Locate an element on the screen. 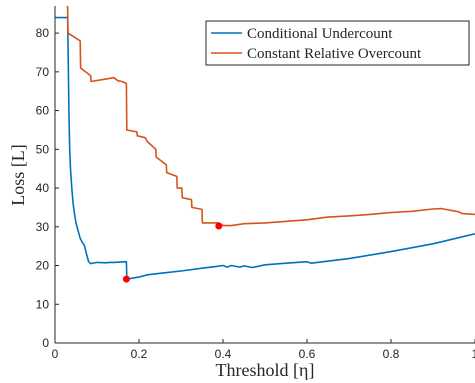 The height and width of the screenshot is (383, 475). y-tick-label: 10 is located at coordinates (43, 304).